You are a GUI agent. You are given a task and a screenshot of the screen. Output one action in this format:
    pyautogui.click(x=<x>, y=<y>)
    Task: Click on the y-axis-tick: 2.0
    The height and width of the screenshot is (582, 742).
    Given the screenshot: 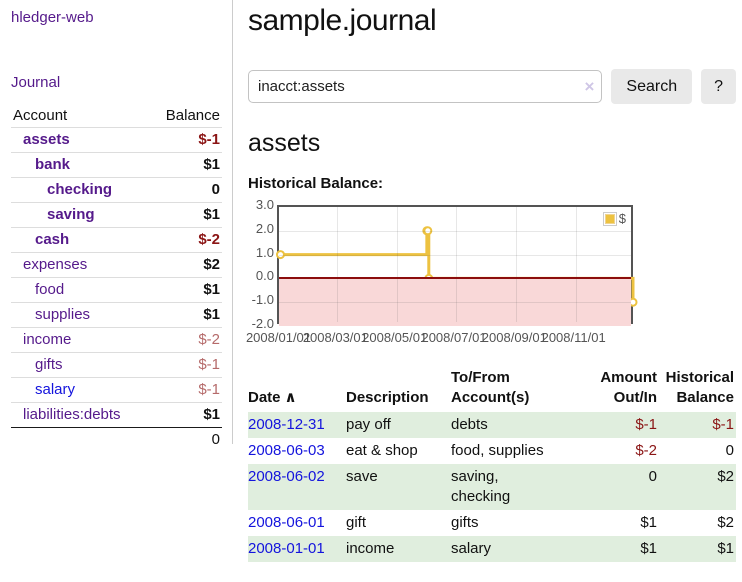 What is the action you would take?
    pyautogui.click(x=264, y=228)
    